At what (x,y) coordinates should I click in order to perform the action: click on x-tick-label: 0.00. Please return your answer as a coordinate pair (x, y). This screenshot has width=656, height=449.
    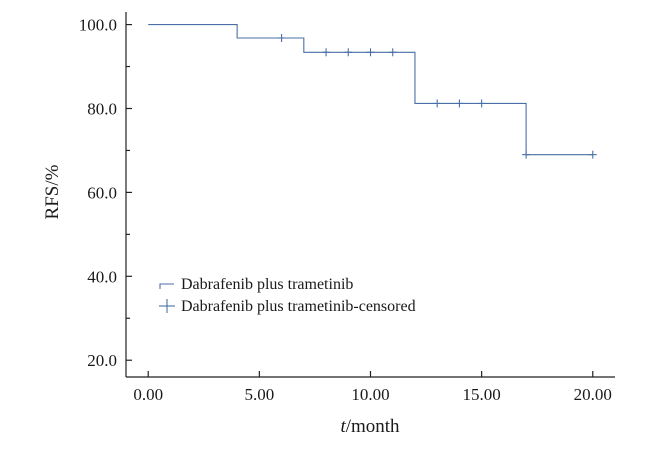
    Looking at the image, I should click on (148, 394).